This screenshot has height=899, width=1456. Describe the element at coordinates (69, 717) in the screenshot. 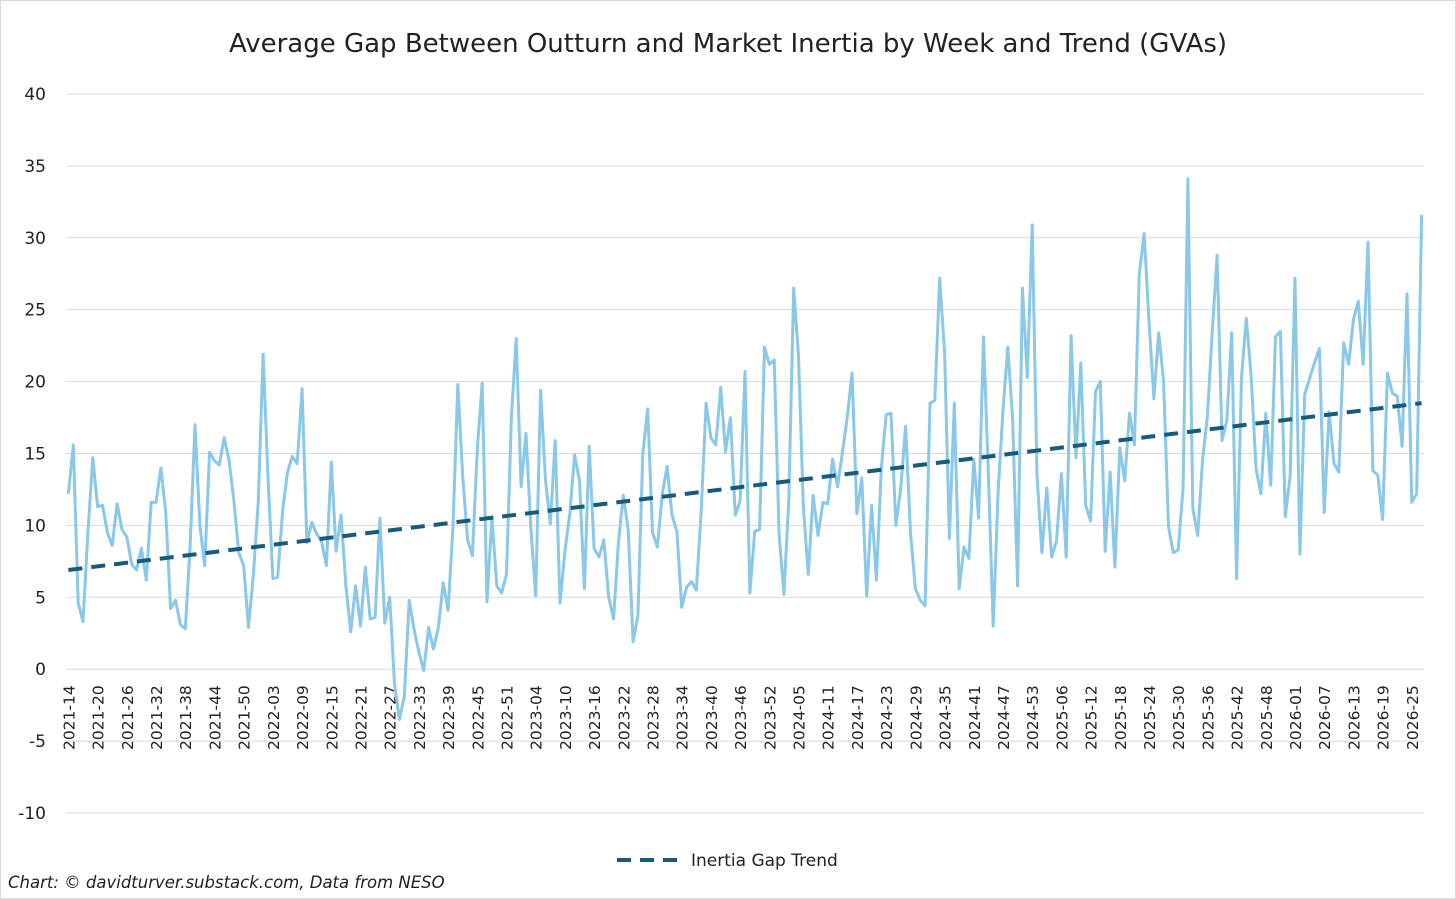

I see `x-tick-label: 2021-14` at that location.